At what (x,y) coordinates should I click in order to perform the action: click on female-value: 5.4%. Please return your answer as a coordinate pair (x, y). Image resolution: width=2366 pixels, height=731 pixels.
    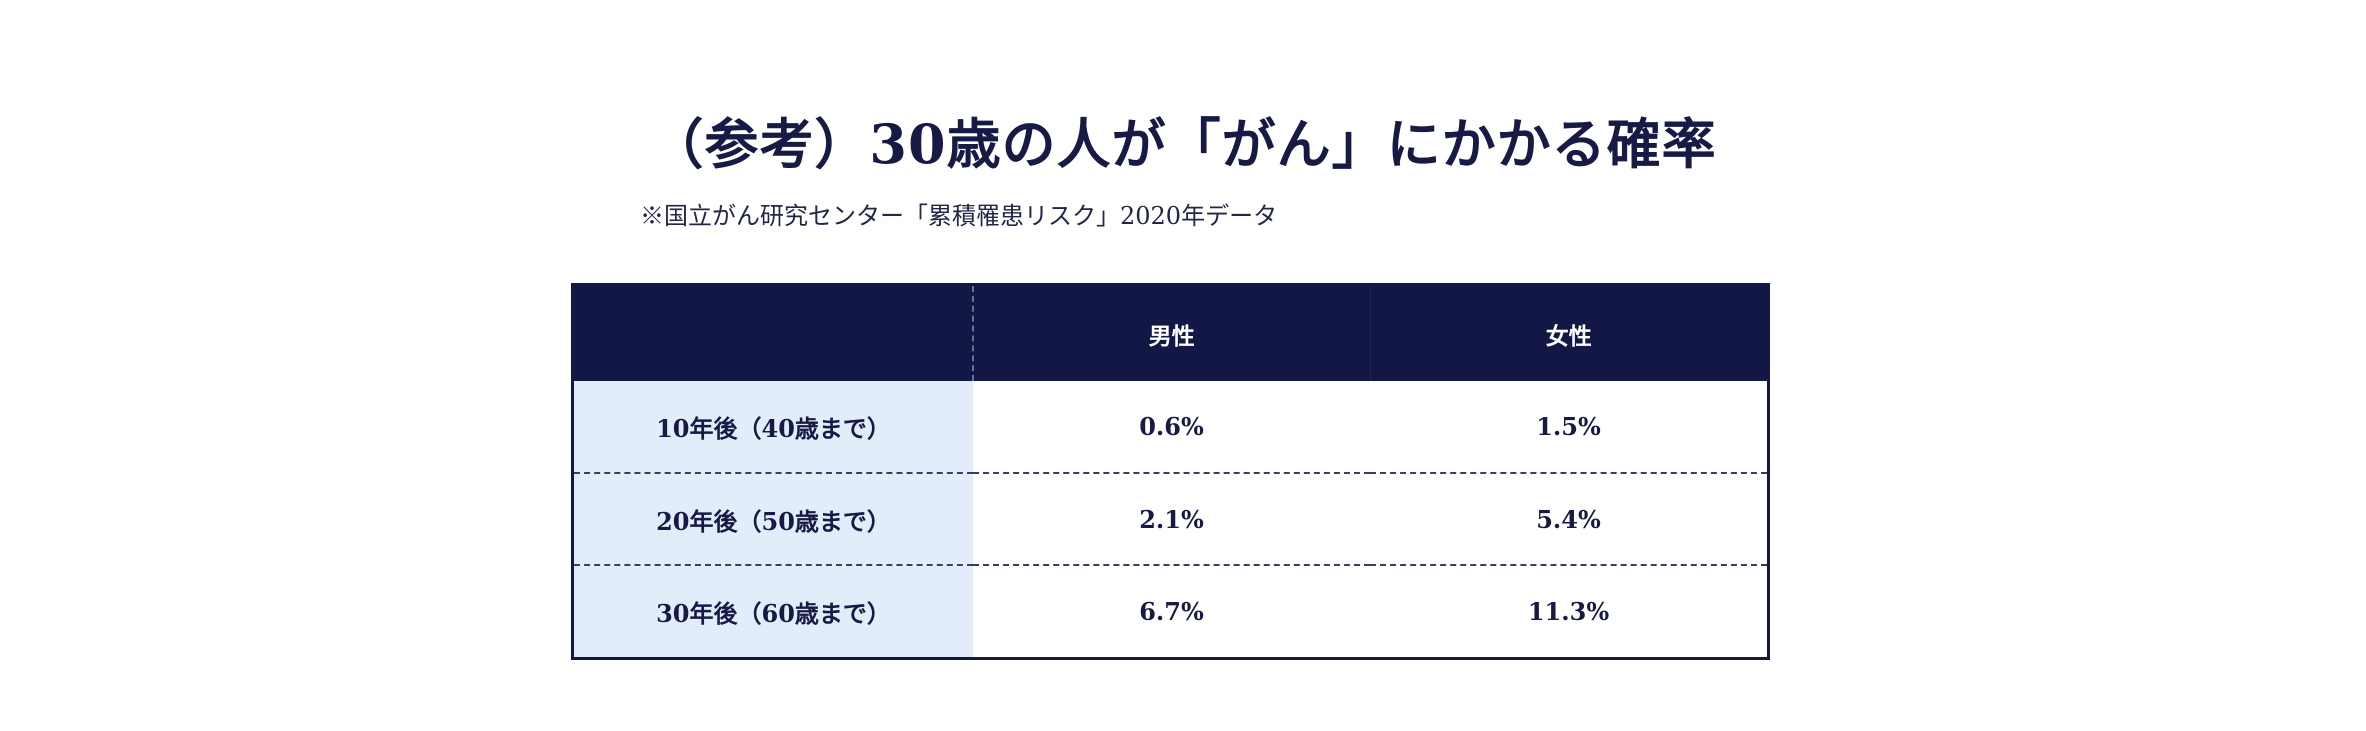
    Looking at the image, I should click on (1568, 519).